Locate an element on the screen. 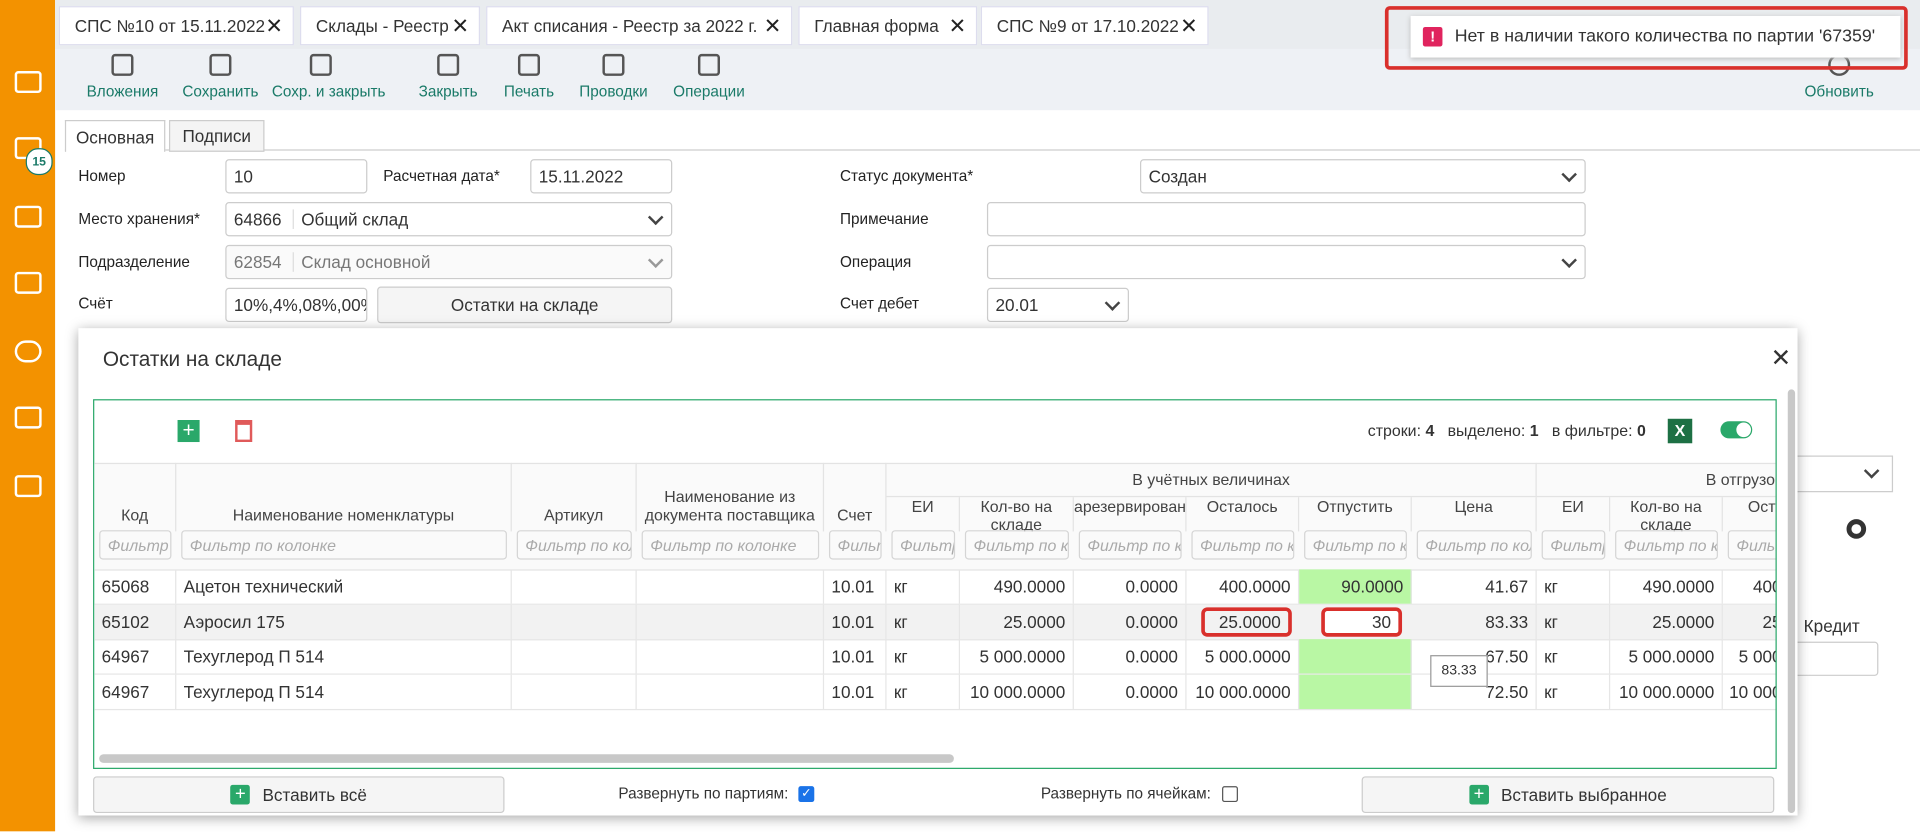  stat-label: в фильтре: is located at coordinates (1592, 430).